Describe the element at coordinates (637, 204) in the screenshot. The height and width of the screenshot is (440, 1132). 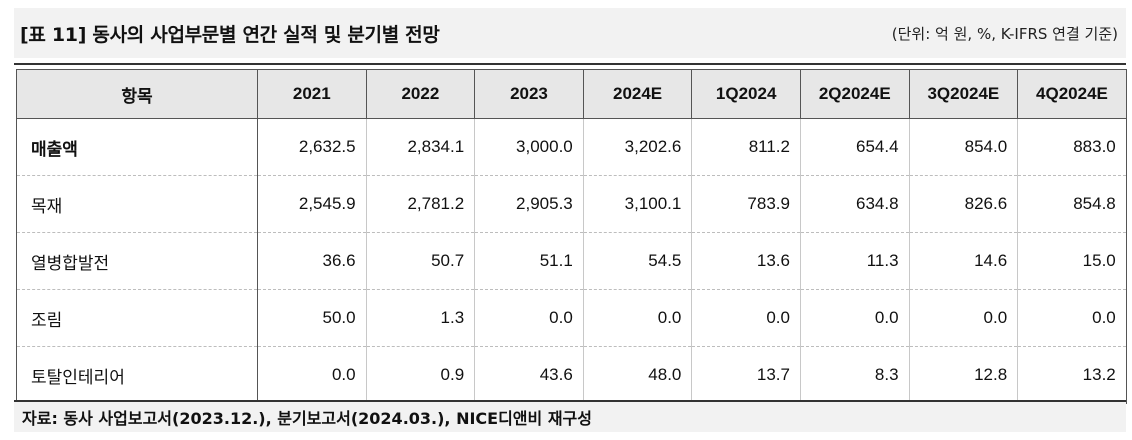
I see `cell-value: 3,100.1` at that location.